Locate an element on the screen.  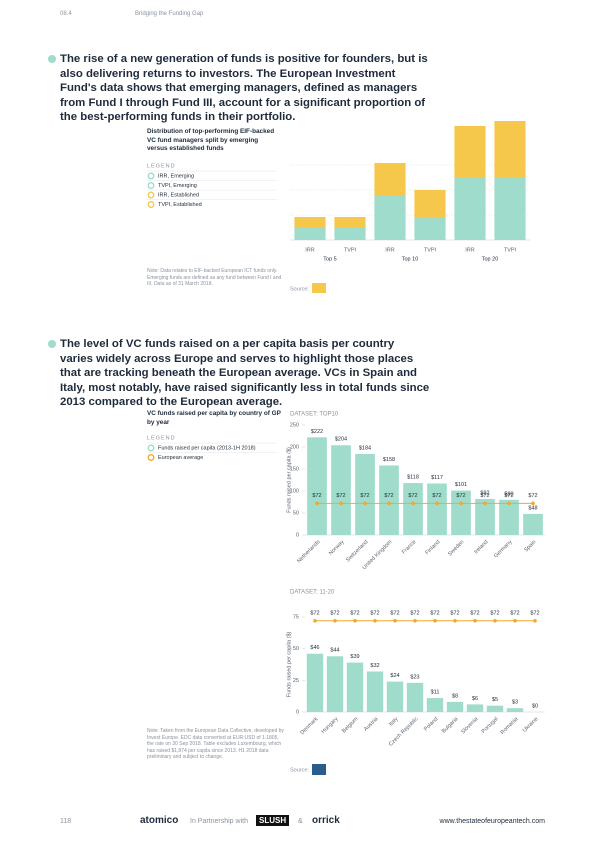
value-label: $23 is located at coordinates (414, 677).